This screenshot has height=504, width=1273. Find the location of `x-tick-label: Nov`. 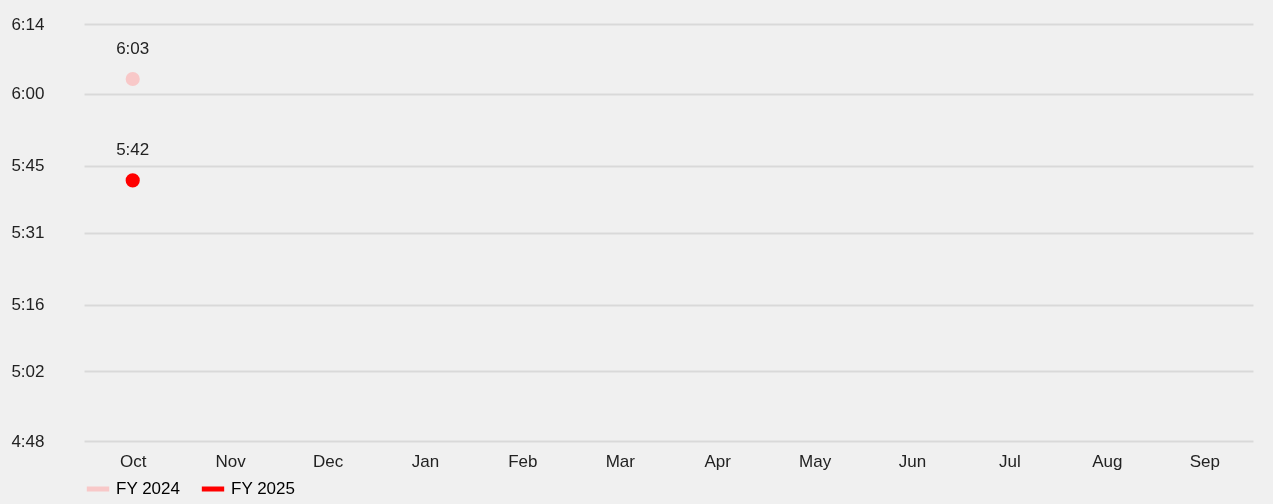

x-tick-label: Nov is located at coordinates (231, 461).